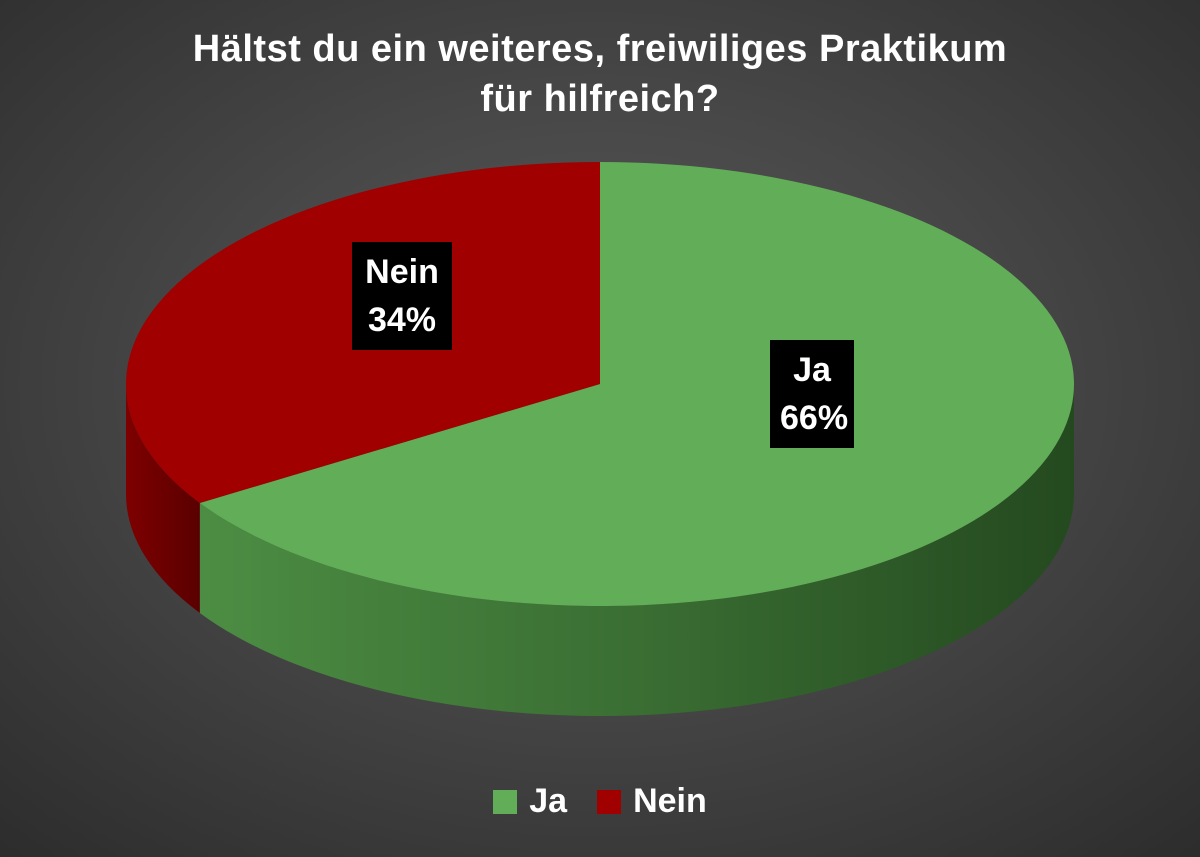 The image size is (1200, 857). Describe the element at coordinates (163, 498) in the screenshot. I see `pie-side-nein` at that location.